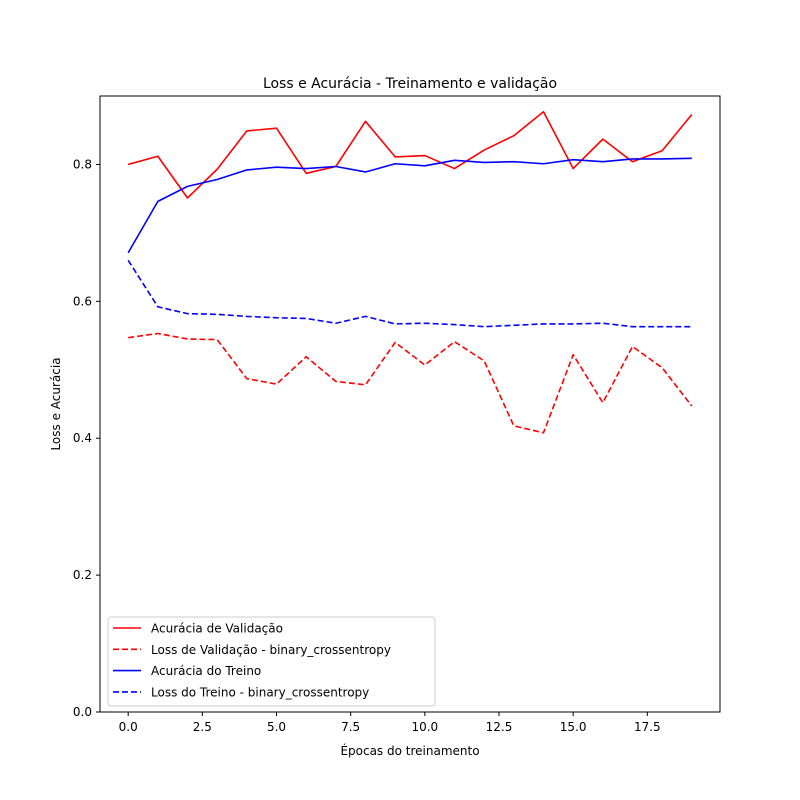 The image size is (800, 800). What do you see at coordinates (82, 164) in the screenshot?
I see `y-tick-label: 0.8` at bounding box center [82, 164].